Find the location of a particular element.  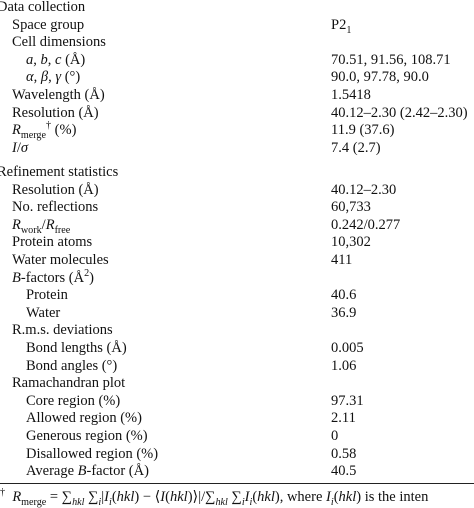

bottom-rule is located at coordinates (237, 483).